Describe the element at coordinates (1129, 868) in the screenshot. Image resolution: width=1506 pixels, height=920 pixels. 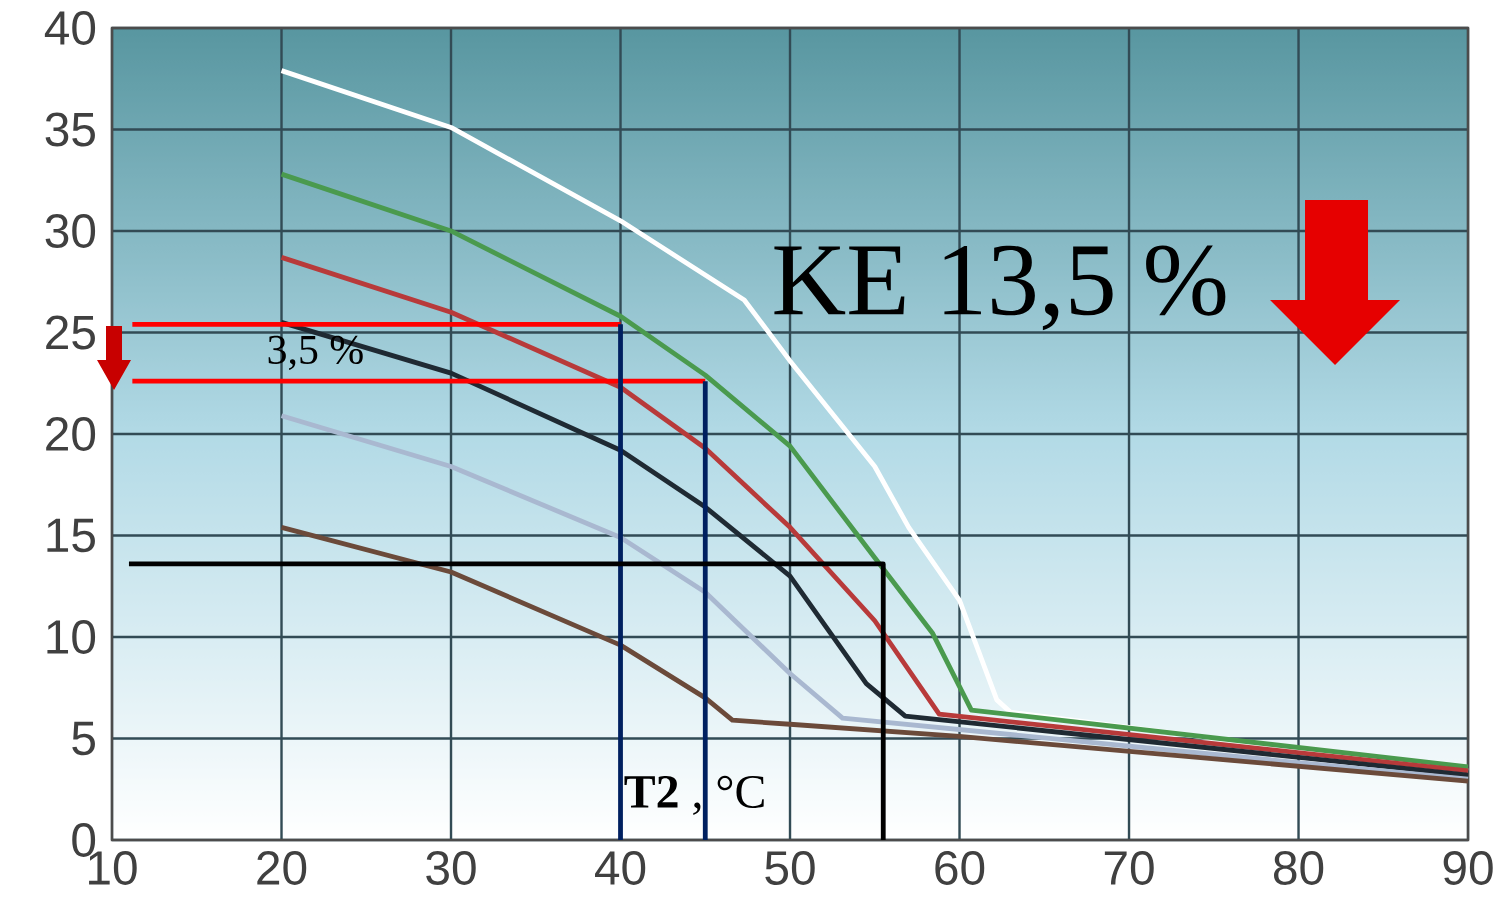
I see `x-tick-label: 70` at that location.